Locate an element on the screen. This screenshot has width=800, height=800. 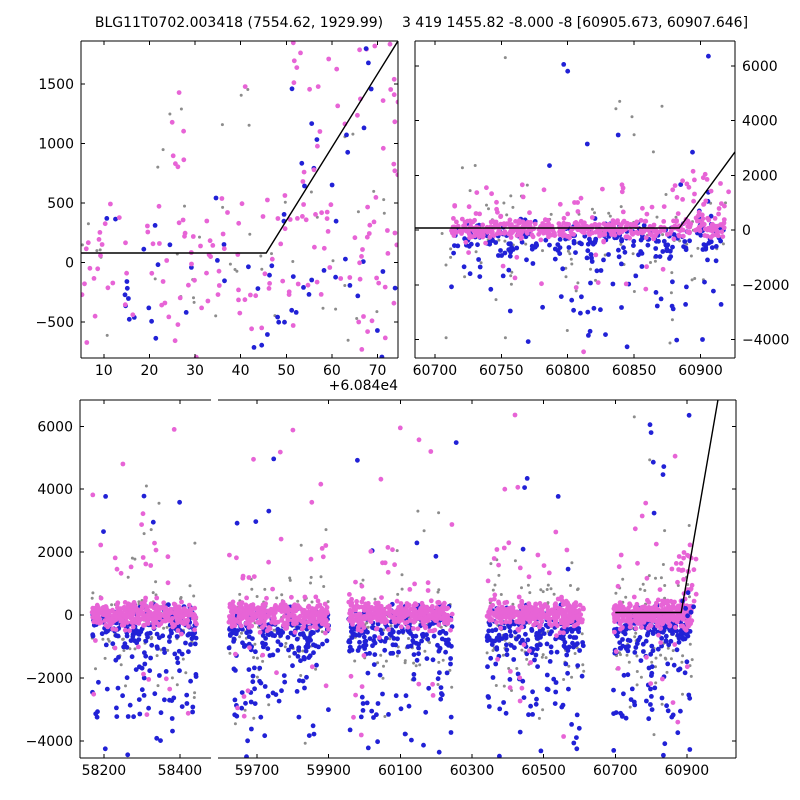
tick-label: 59900 is located at coordinates (328, 771).